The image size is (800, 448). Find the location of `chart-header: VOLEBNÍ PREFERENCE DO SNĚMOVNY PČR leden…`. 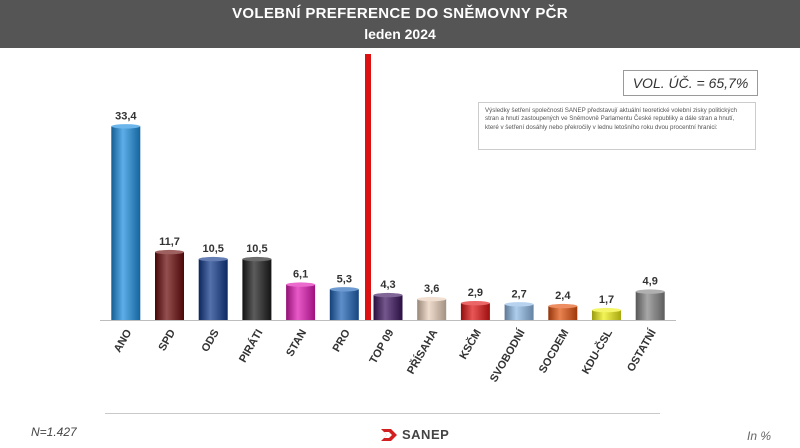

chart-header: VOLEBNÍ PREFERENCE DO SNĚMOVNY PČR leden… is located at coordinates (400, 24).